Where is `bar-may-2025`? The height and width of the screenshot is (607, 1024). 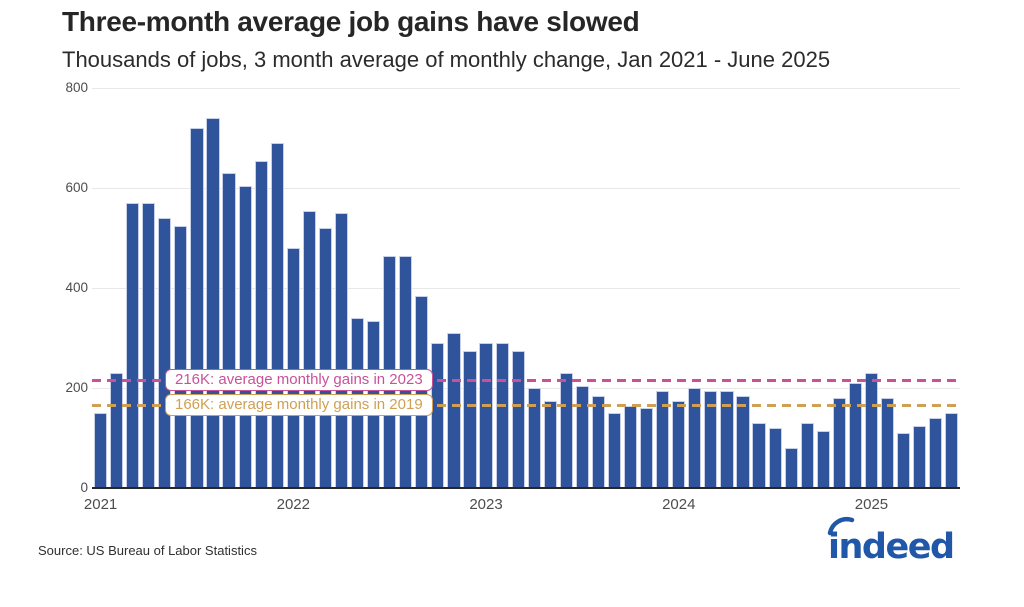
bar-may-2025 is located at coordinates (936, 453).